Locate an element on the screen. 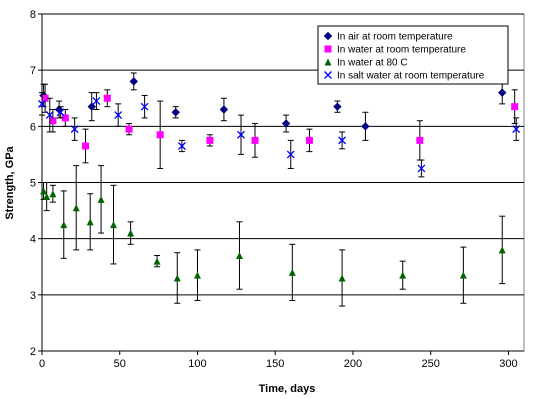 This screenshot has width=537, height=399. legend-box is located at coordinates (413, 55).